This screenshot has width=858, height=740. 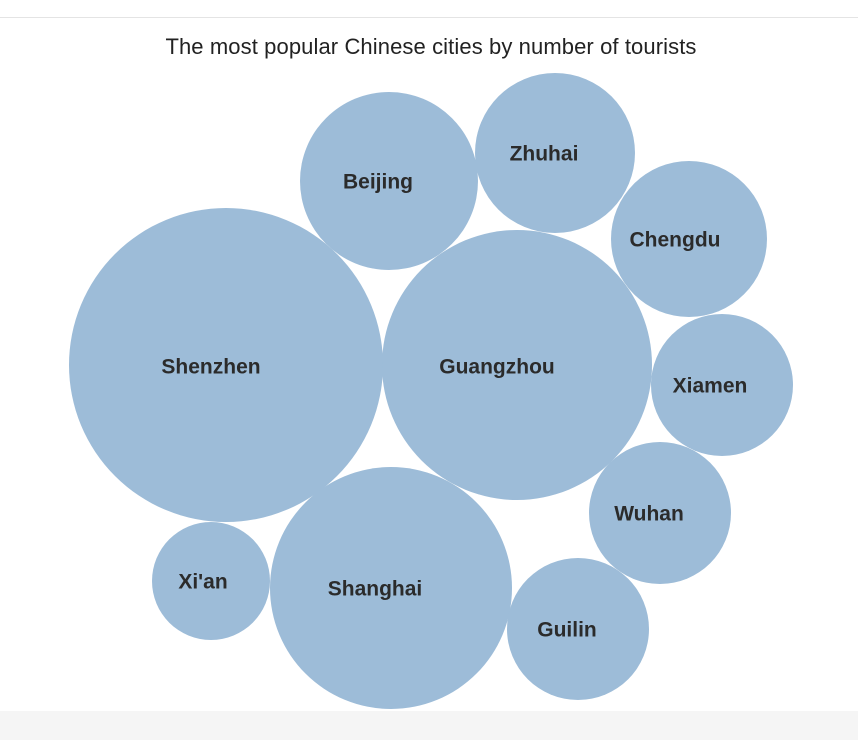 I want to click on bubble-guilin: Guilin, so click(x=578, y=629).